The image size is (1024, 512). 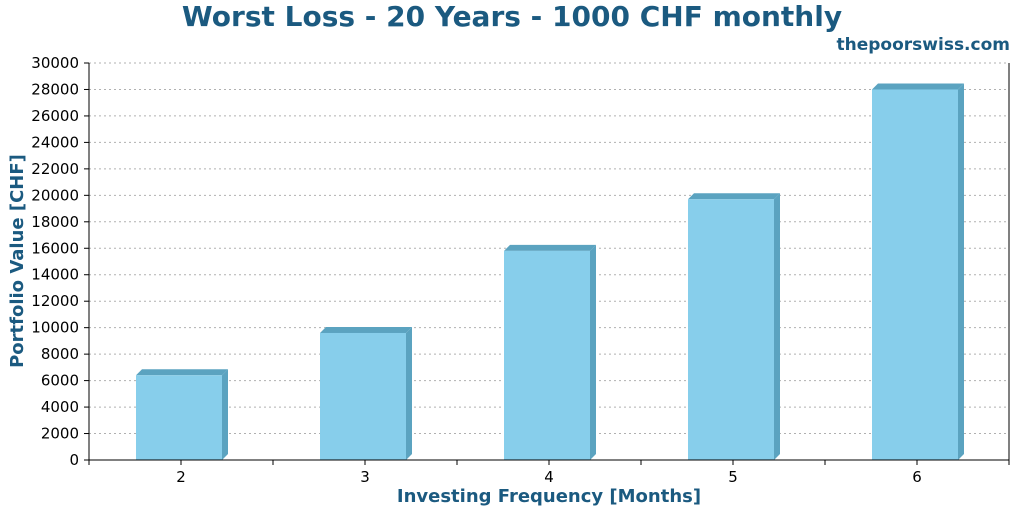 I want to click on x-tick-label: 2, so click(x=181, y=477).